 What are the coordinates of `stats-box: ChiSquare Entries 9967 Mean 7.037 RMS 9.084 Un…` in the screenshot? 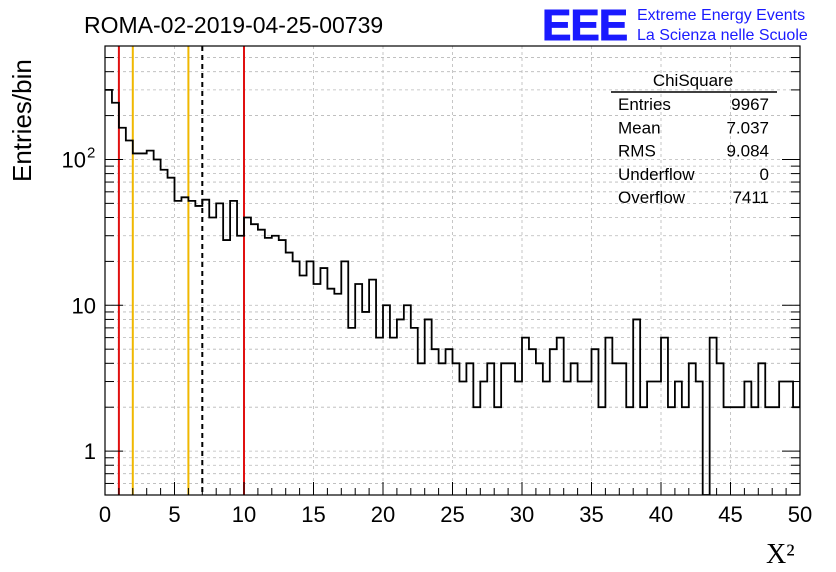 It's located at (694, 139).